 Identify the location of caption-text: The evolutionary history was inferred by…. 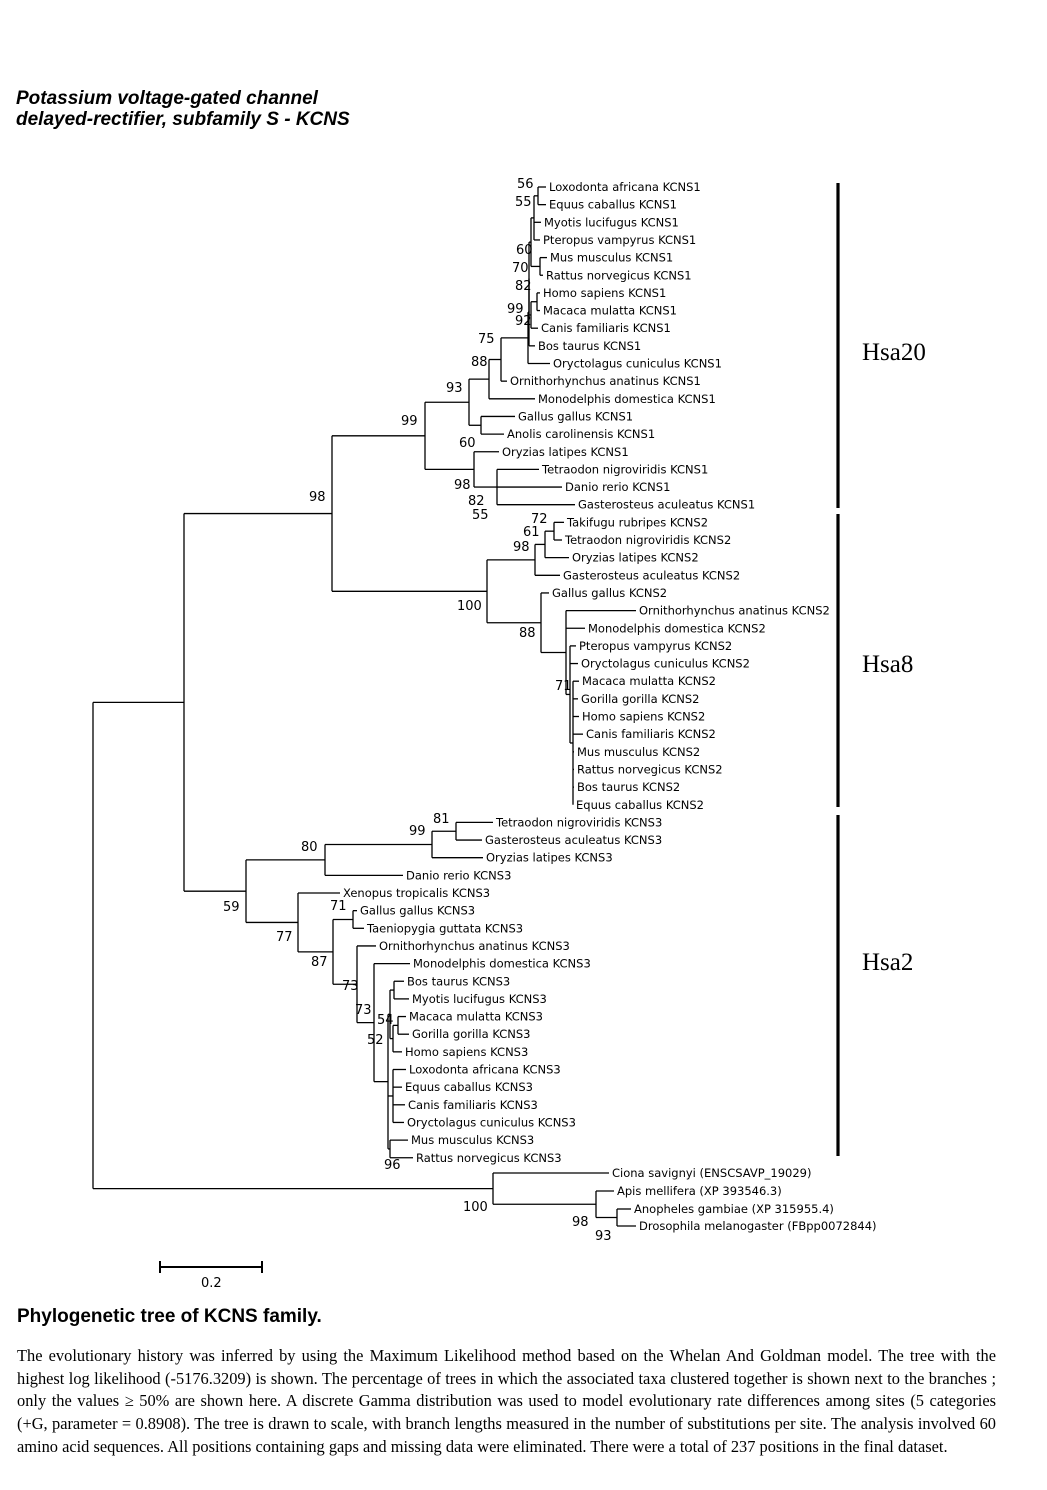
(506, 1401).